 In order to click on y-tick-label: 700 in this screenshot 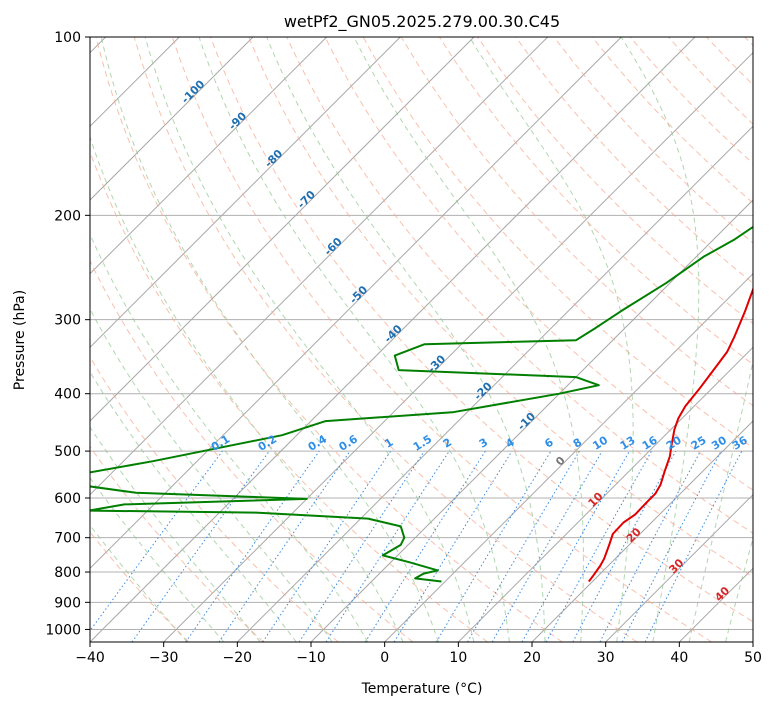, I will do `click(67, 539)`.